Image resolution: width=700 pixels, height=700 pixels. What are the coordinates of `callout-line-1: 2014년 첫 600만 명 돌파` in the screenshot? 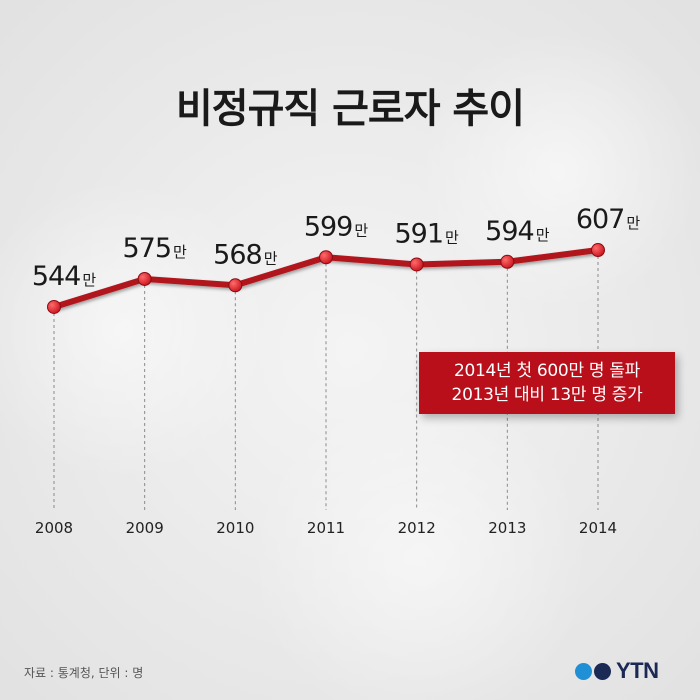 It's located at (547, 371).